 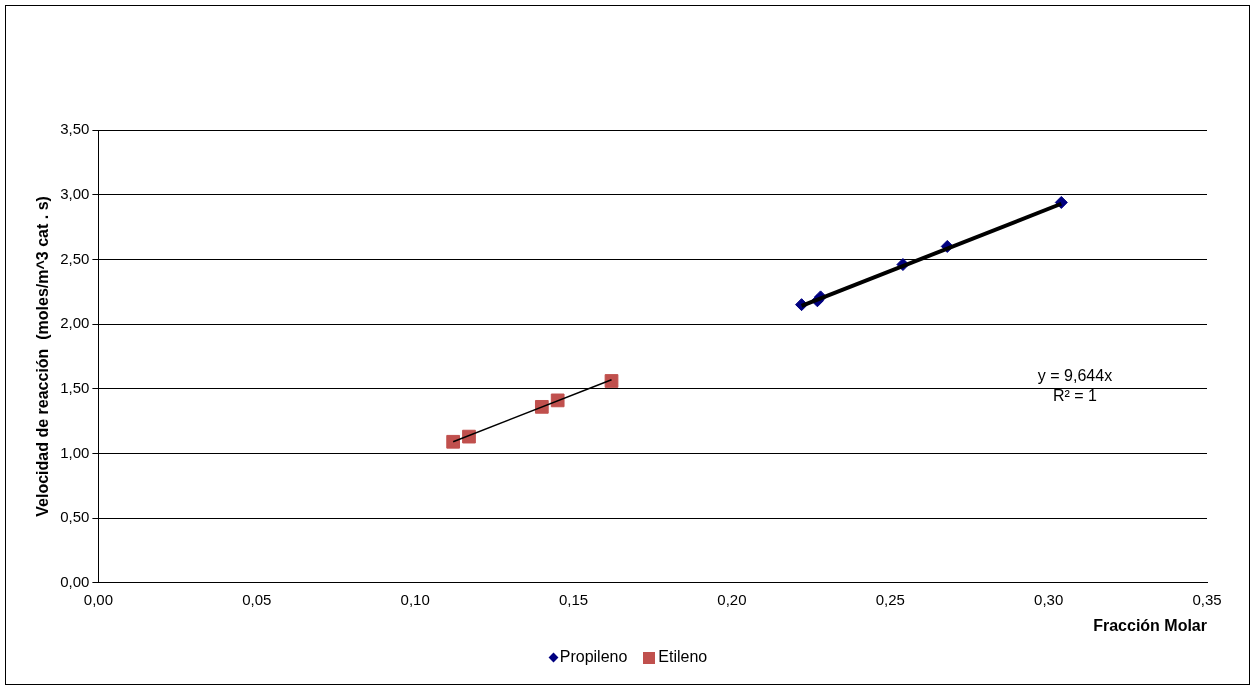 I want to click on x-tick-label: 0,30, so click(x=1049, y=599).